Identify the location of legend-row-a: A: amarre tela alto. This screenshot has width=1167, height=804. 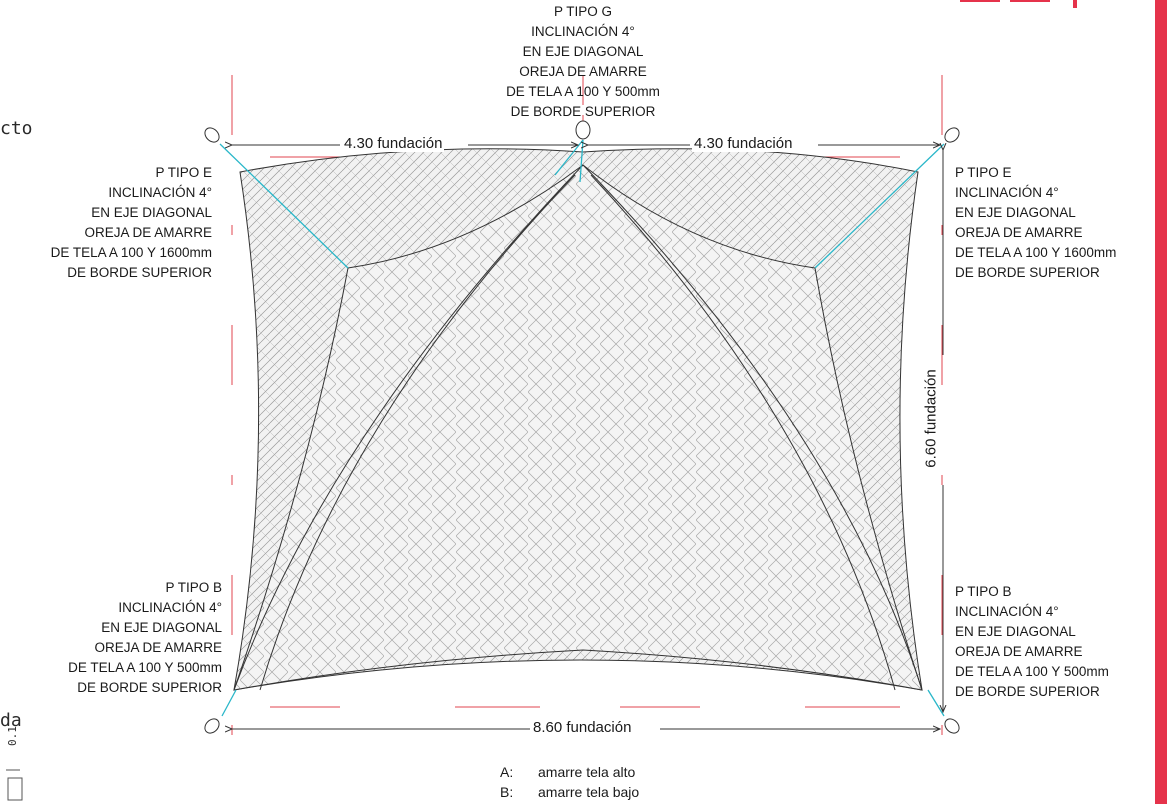
(569, 772).